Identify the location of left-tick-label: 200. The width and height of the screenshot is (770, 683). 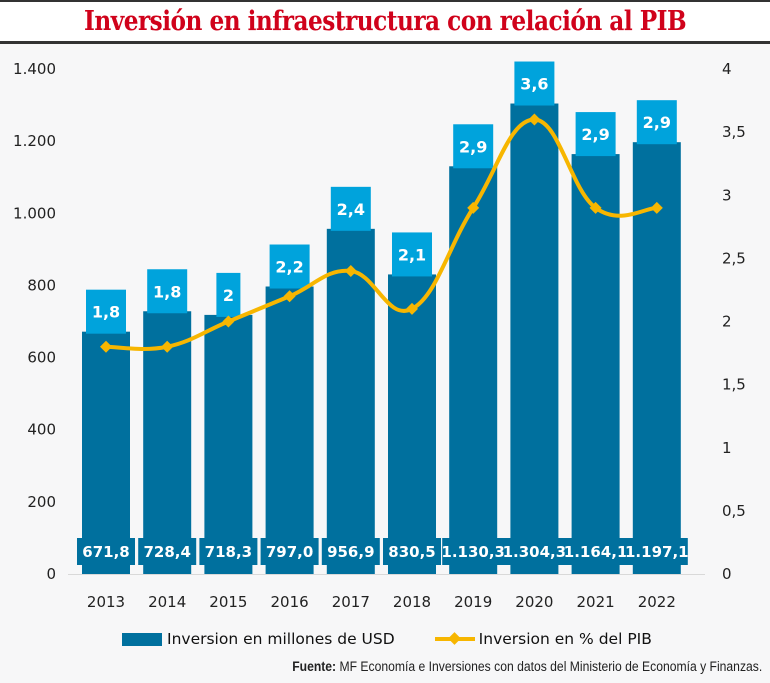
(41, 502).